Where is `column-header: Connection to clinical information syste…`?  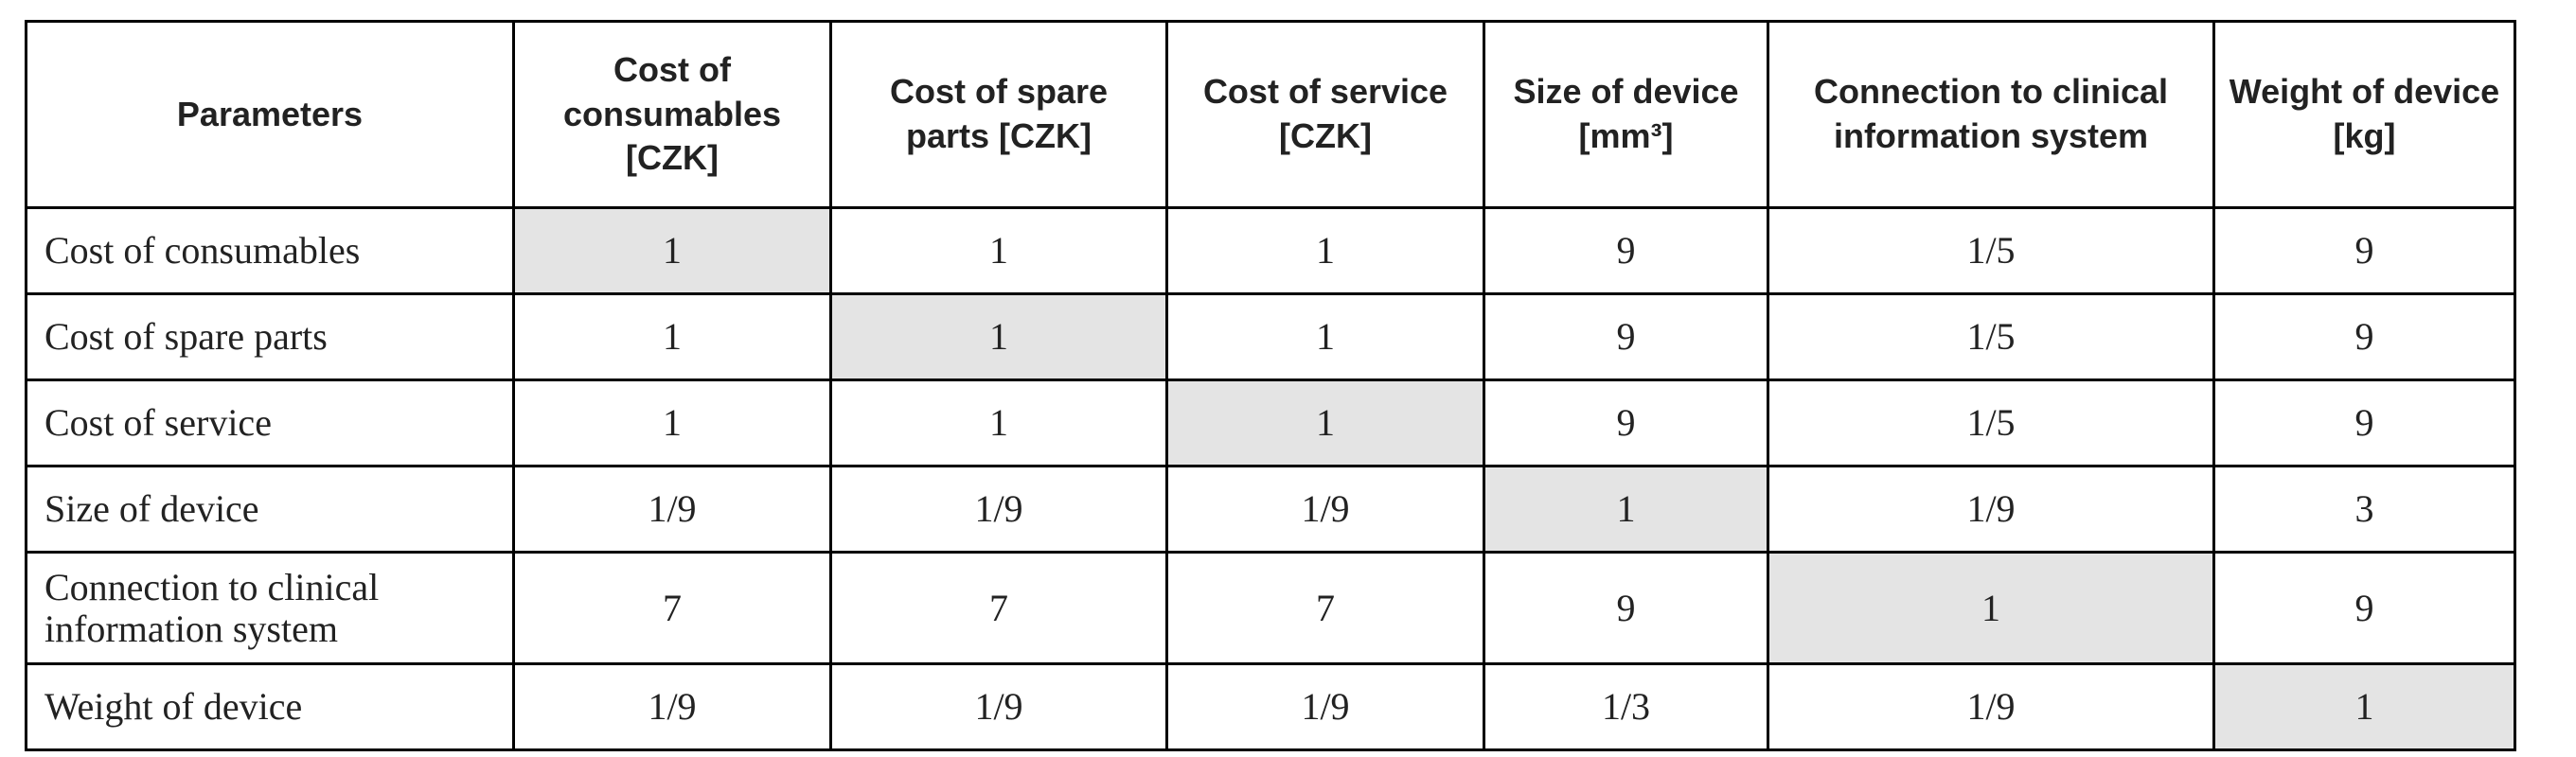 column-header: Connection to clinical information syste… is located at coordinates (1991, 115).